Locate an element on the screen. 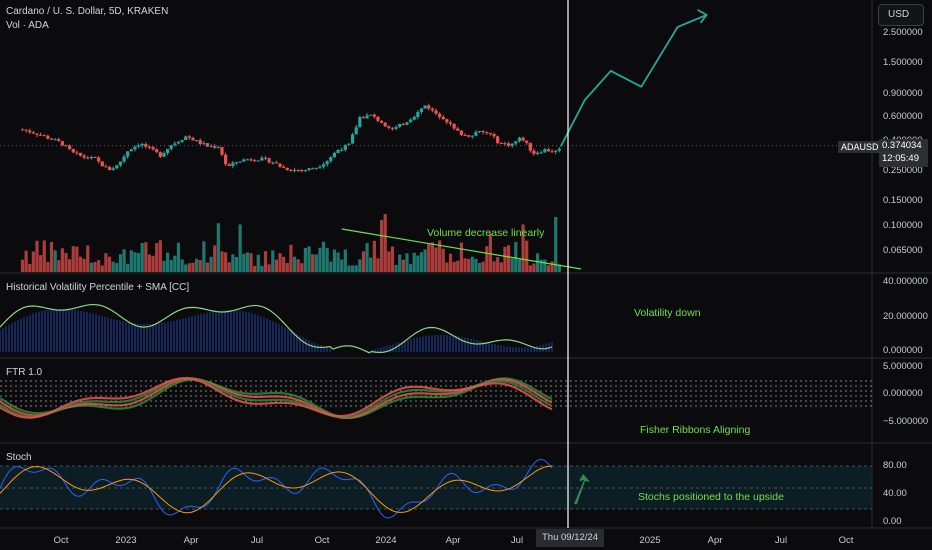 The width and height of the screenshot is (932, 550). stoch-title: Stoch is located at coordinates (19, 457).